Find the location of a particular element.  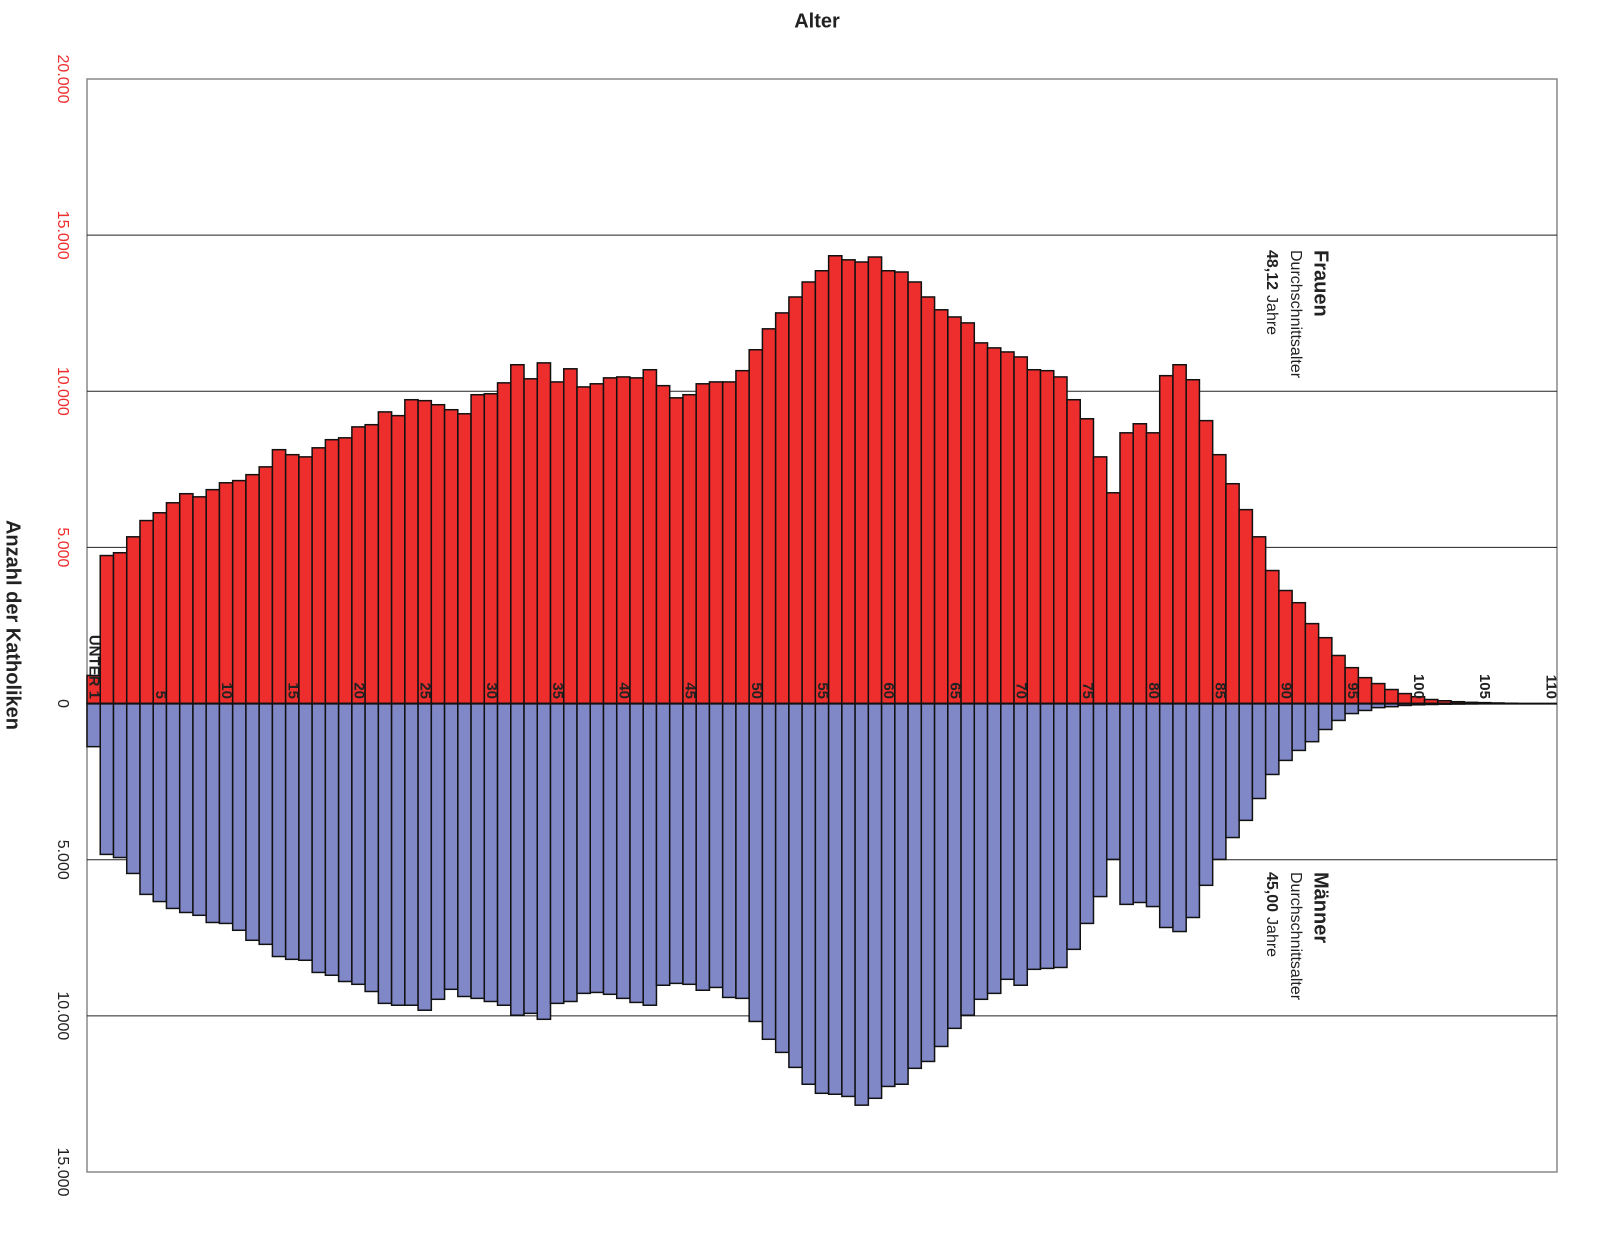

x-tick-label: 20 is located at coordinates (359, 690).